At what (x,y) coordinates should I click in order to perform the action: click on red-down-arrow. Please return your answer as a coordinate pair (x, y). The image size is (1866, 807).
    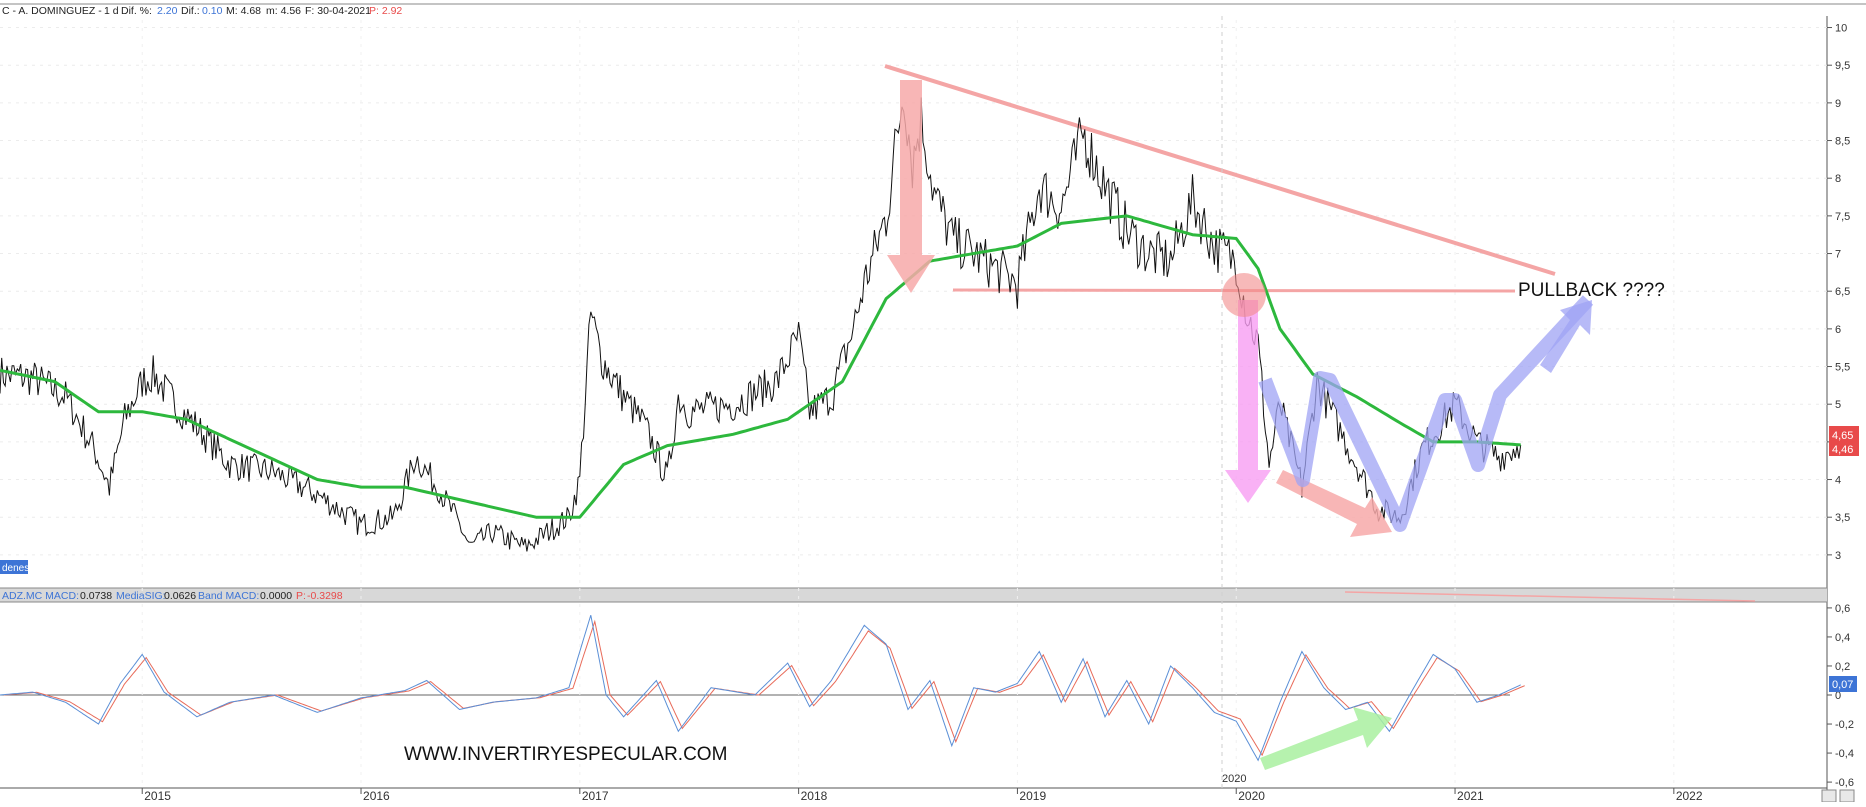
    Looking at the image, I should click on (911, 186).